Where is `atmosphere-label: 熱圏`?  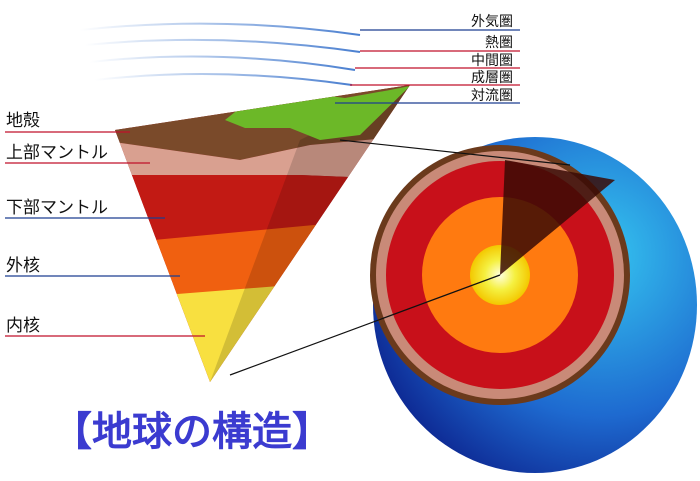 atmosphere-label: 熱圏 is located at coordinates (499, 43).